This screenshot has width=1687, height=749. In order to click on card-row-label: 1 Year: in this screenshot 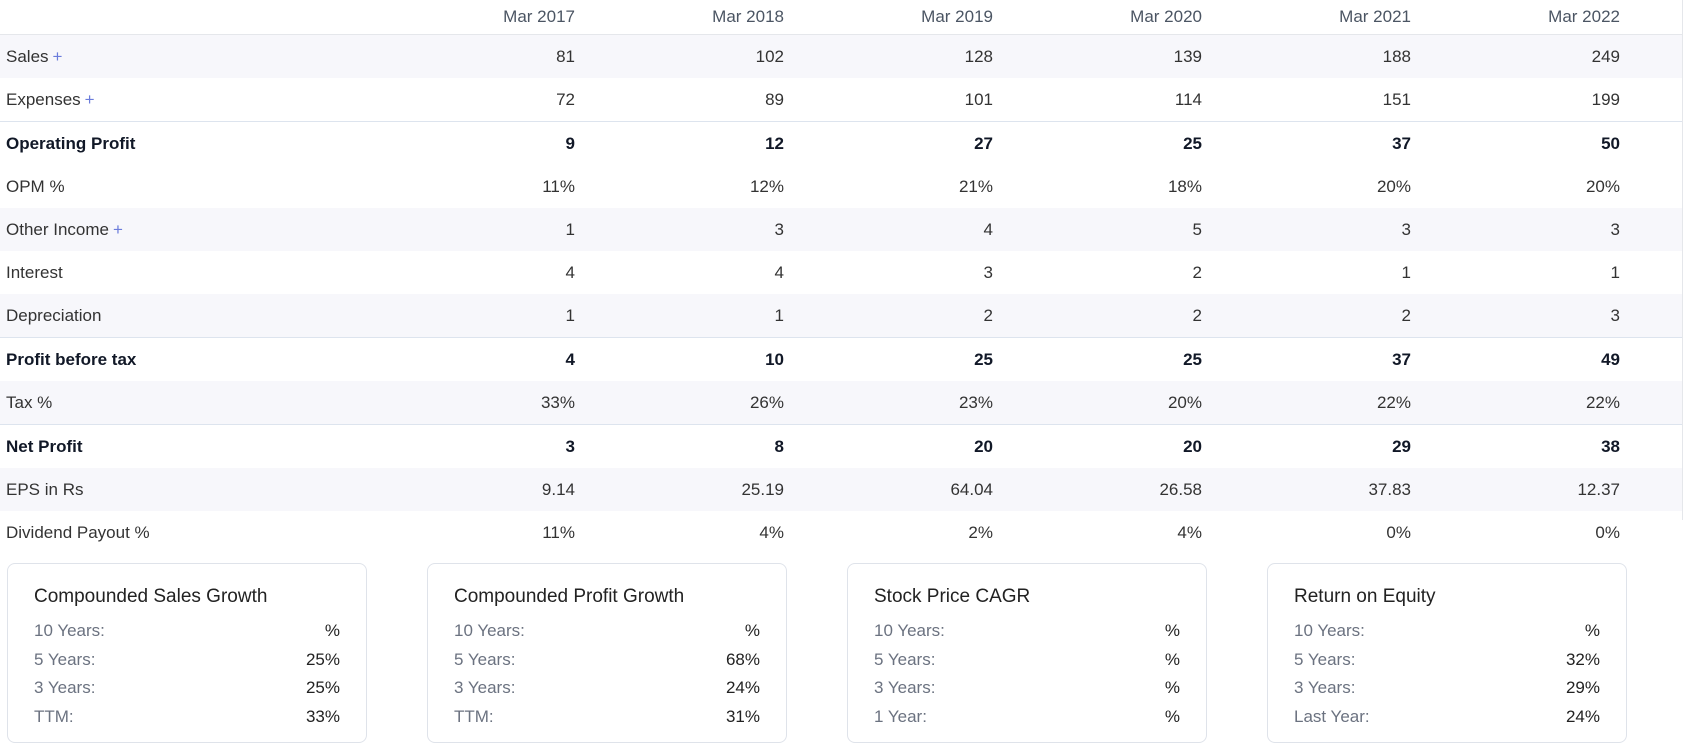, I will do `click(900, 716)`.